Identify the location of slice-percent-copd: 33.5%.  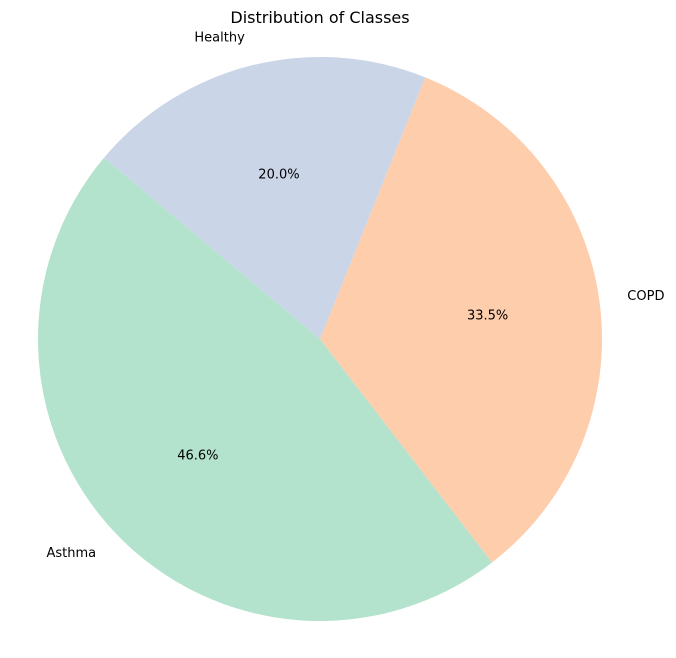
(487, 315).